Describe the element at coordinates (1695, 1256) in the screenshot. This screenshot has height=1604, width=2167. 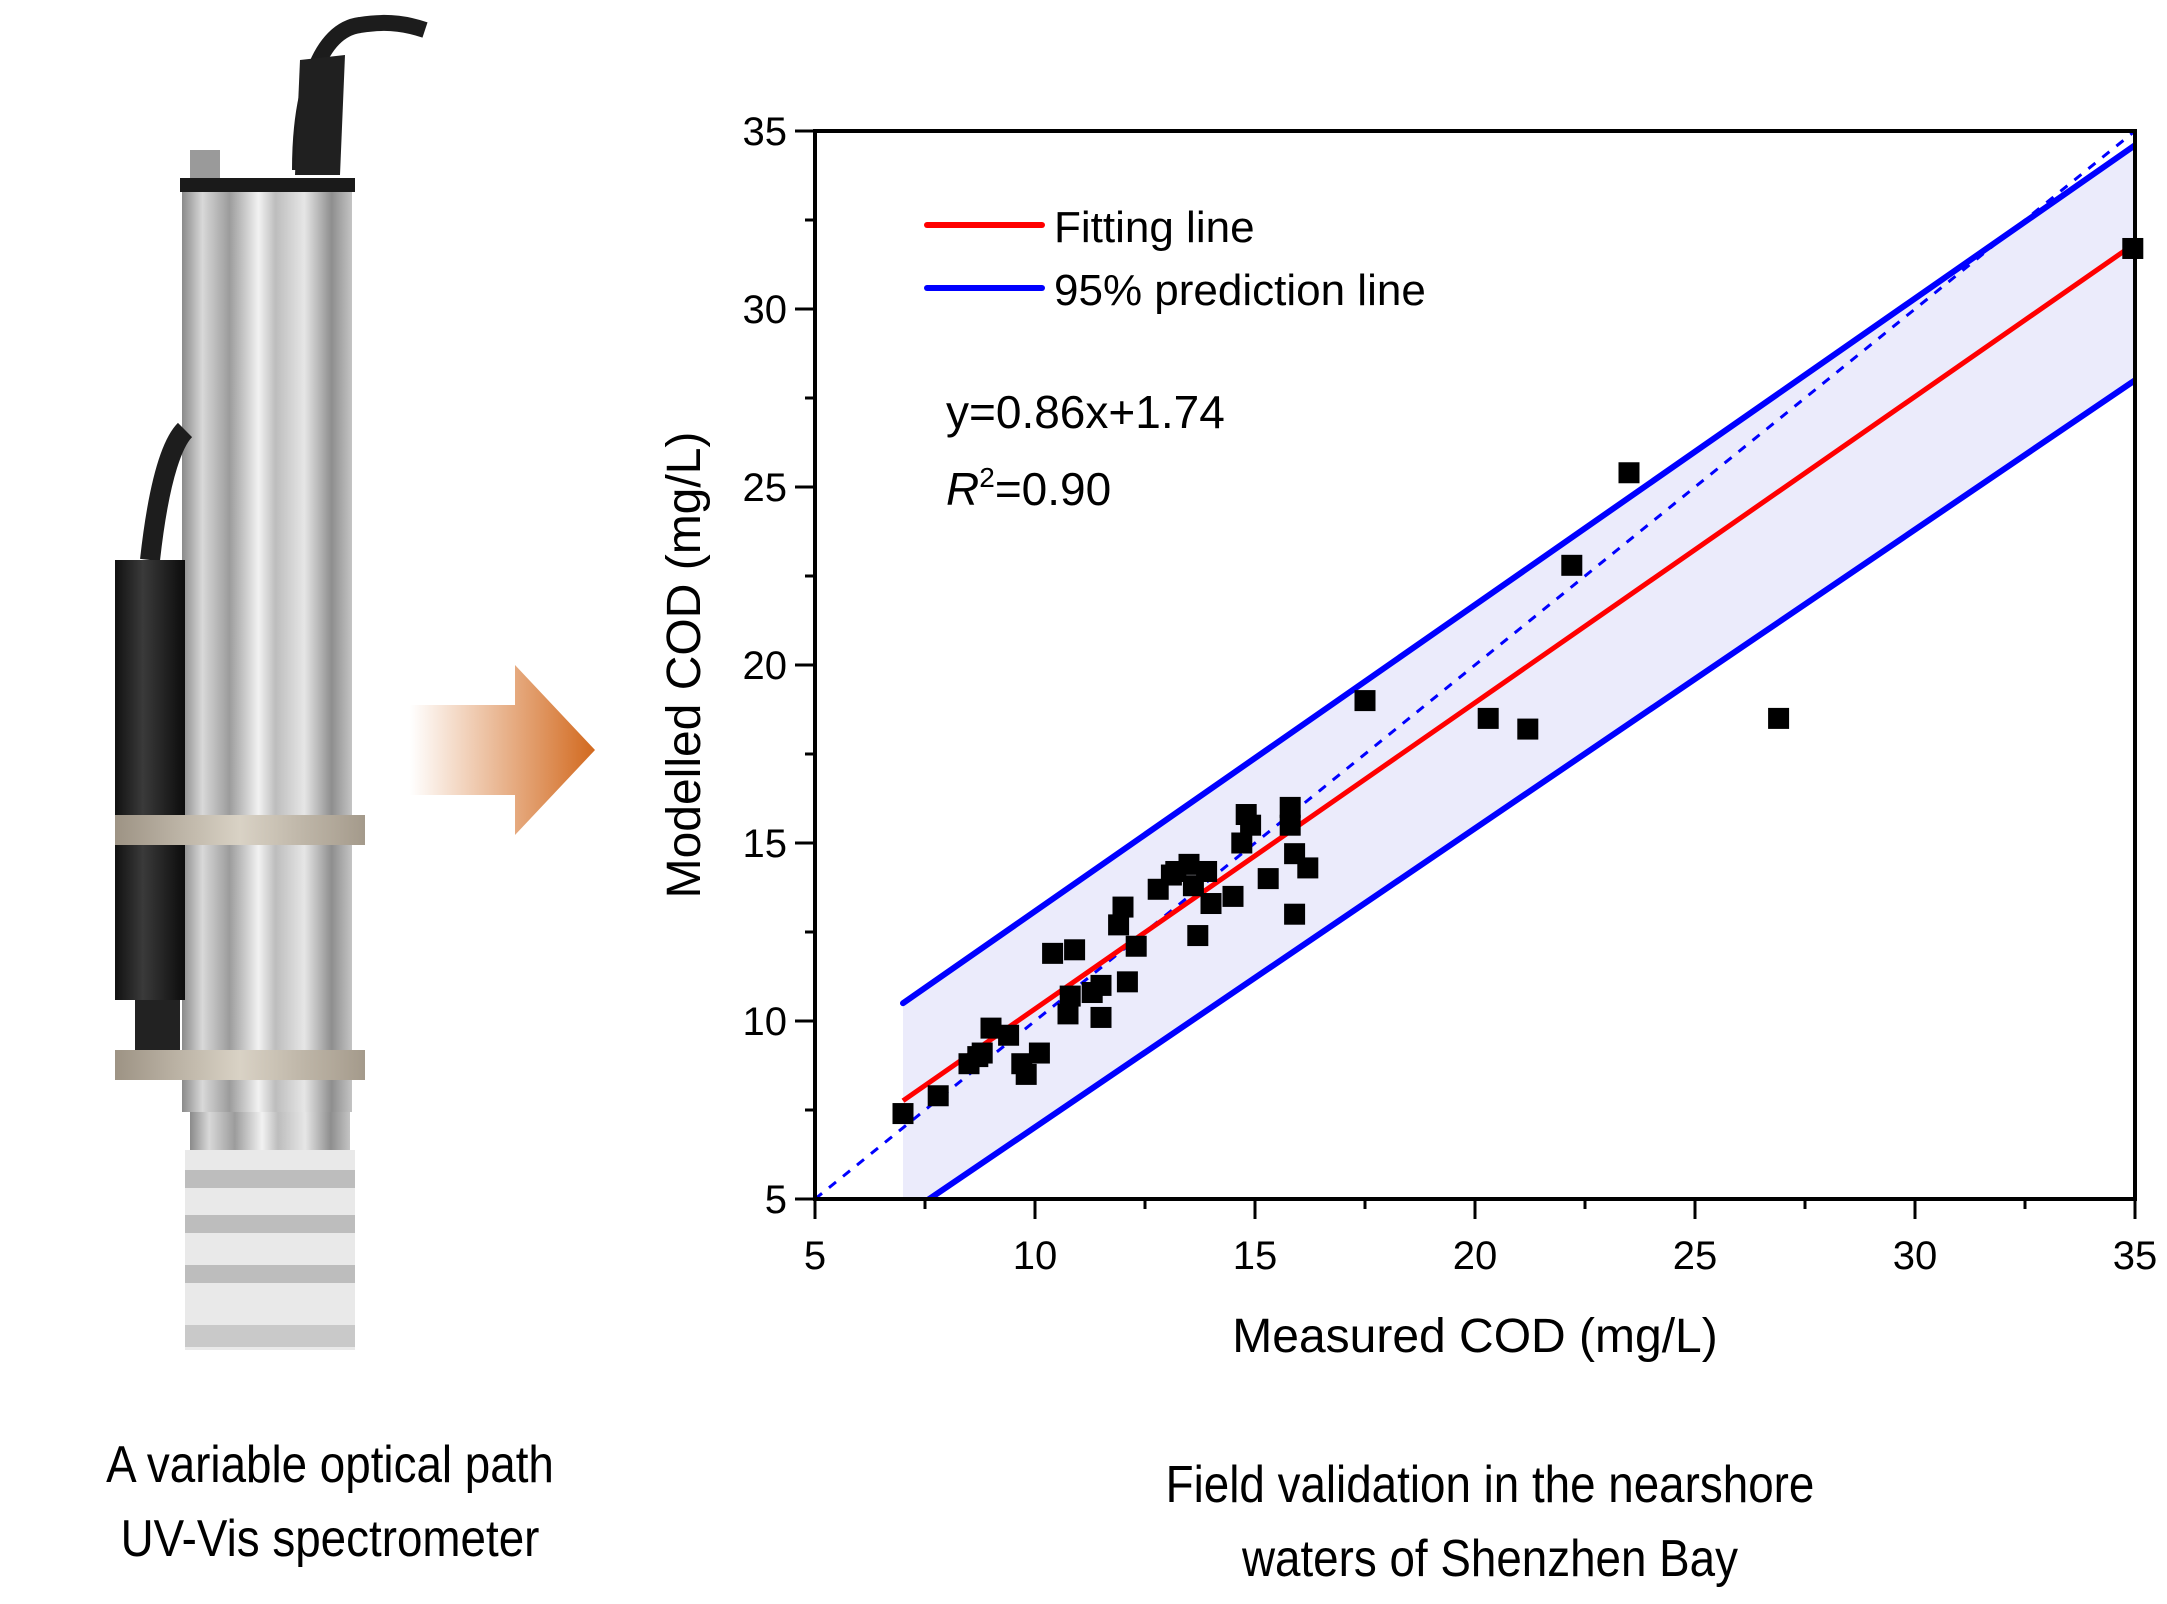
I see `x-tick-label: 25` at that location.